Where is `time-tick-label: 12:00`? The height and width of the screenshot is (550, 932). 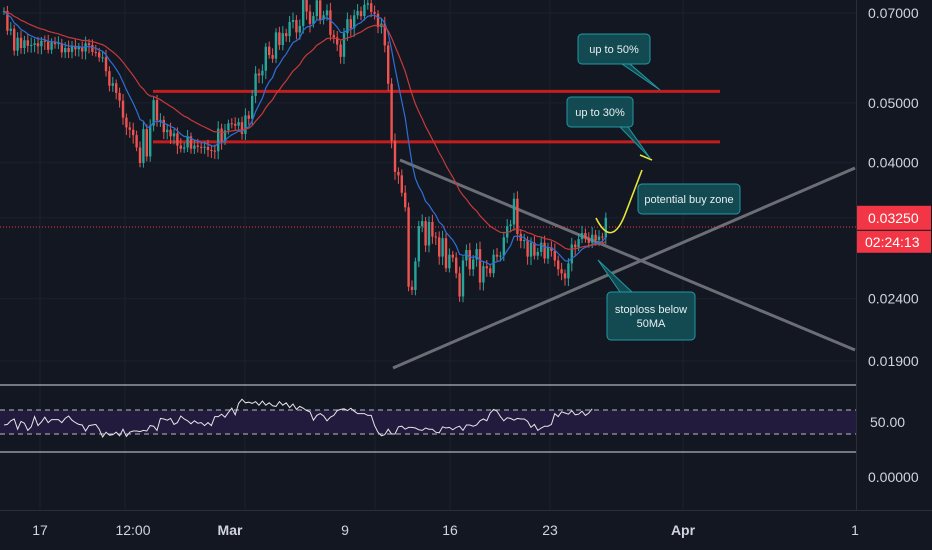 time-tick-label: 12:00 is located at coordinates (132, 530).